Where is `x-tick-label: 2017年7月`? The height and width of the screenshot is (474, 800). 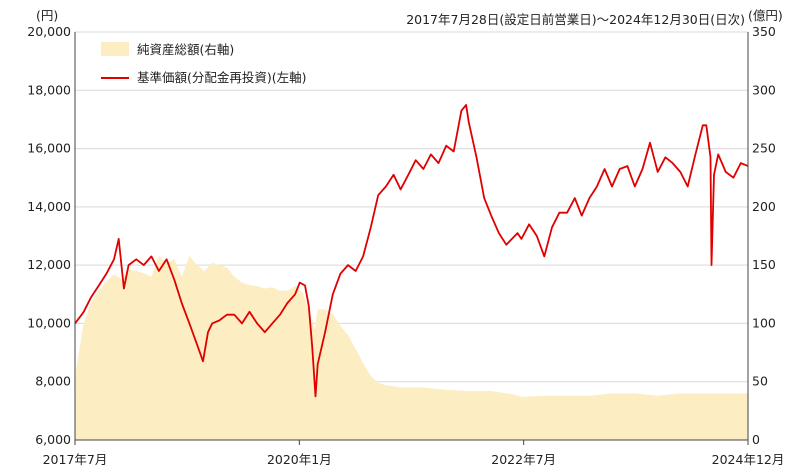
x-tick-label: 2017年7月 is located at coordinates (75, 459).